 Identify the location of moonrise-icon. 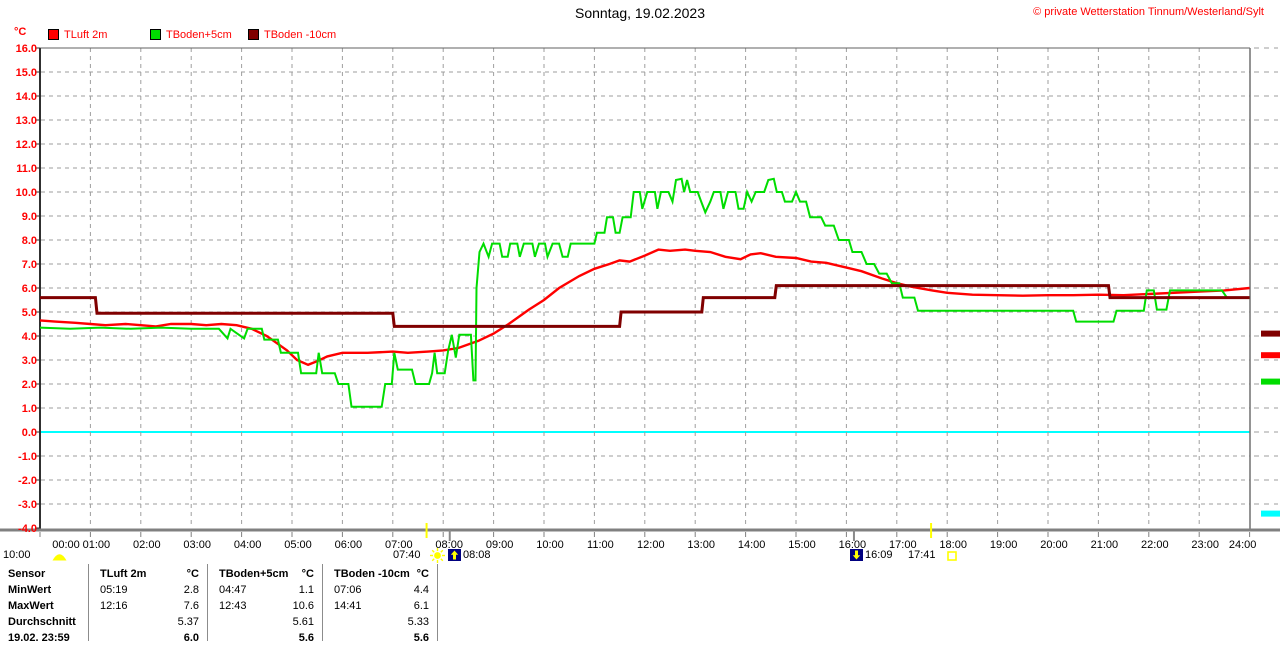
(454, 555).